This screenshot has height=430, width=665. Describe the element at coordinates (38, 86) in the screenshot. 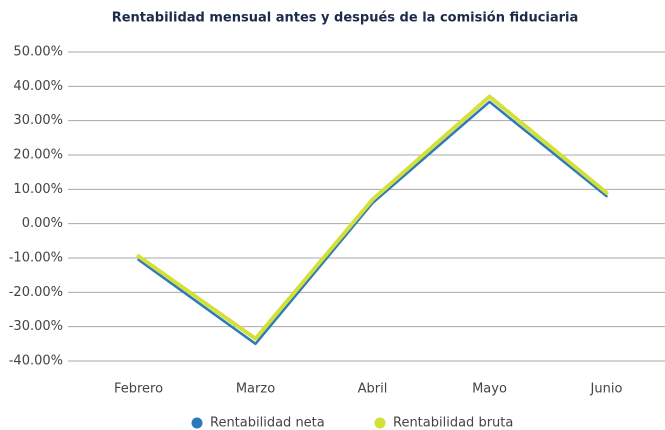

I see `y-tick-label: 40.00%` at that location.